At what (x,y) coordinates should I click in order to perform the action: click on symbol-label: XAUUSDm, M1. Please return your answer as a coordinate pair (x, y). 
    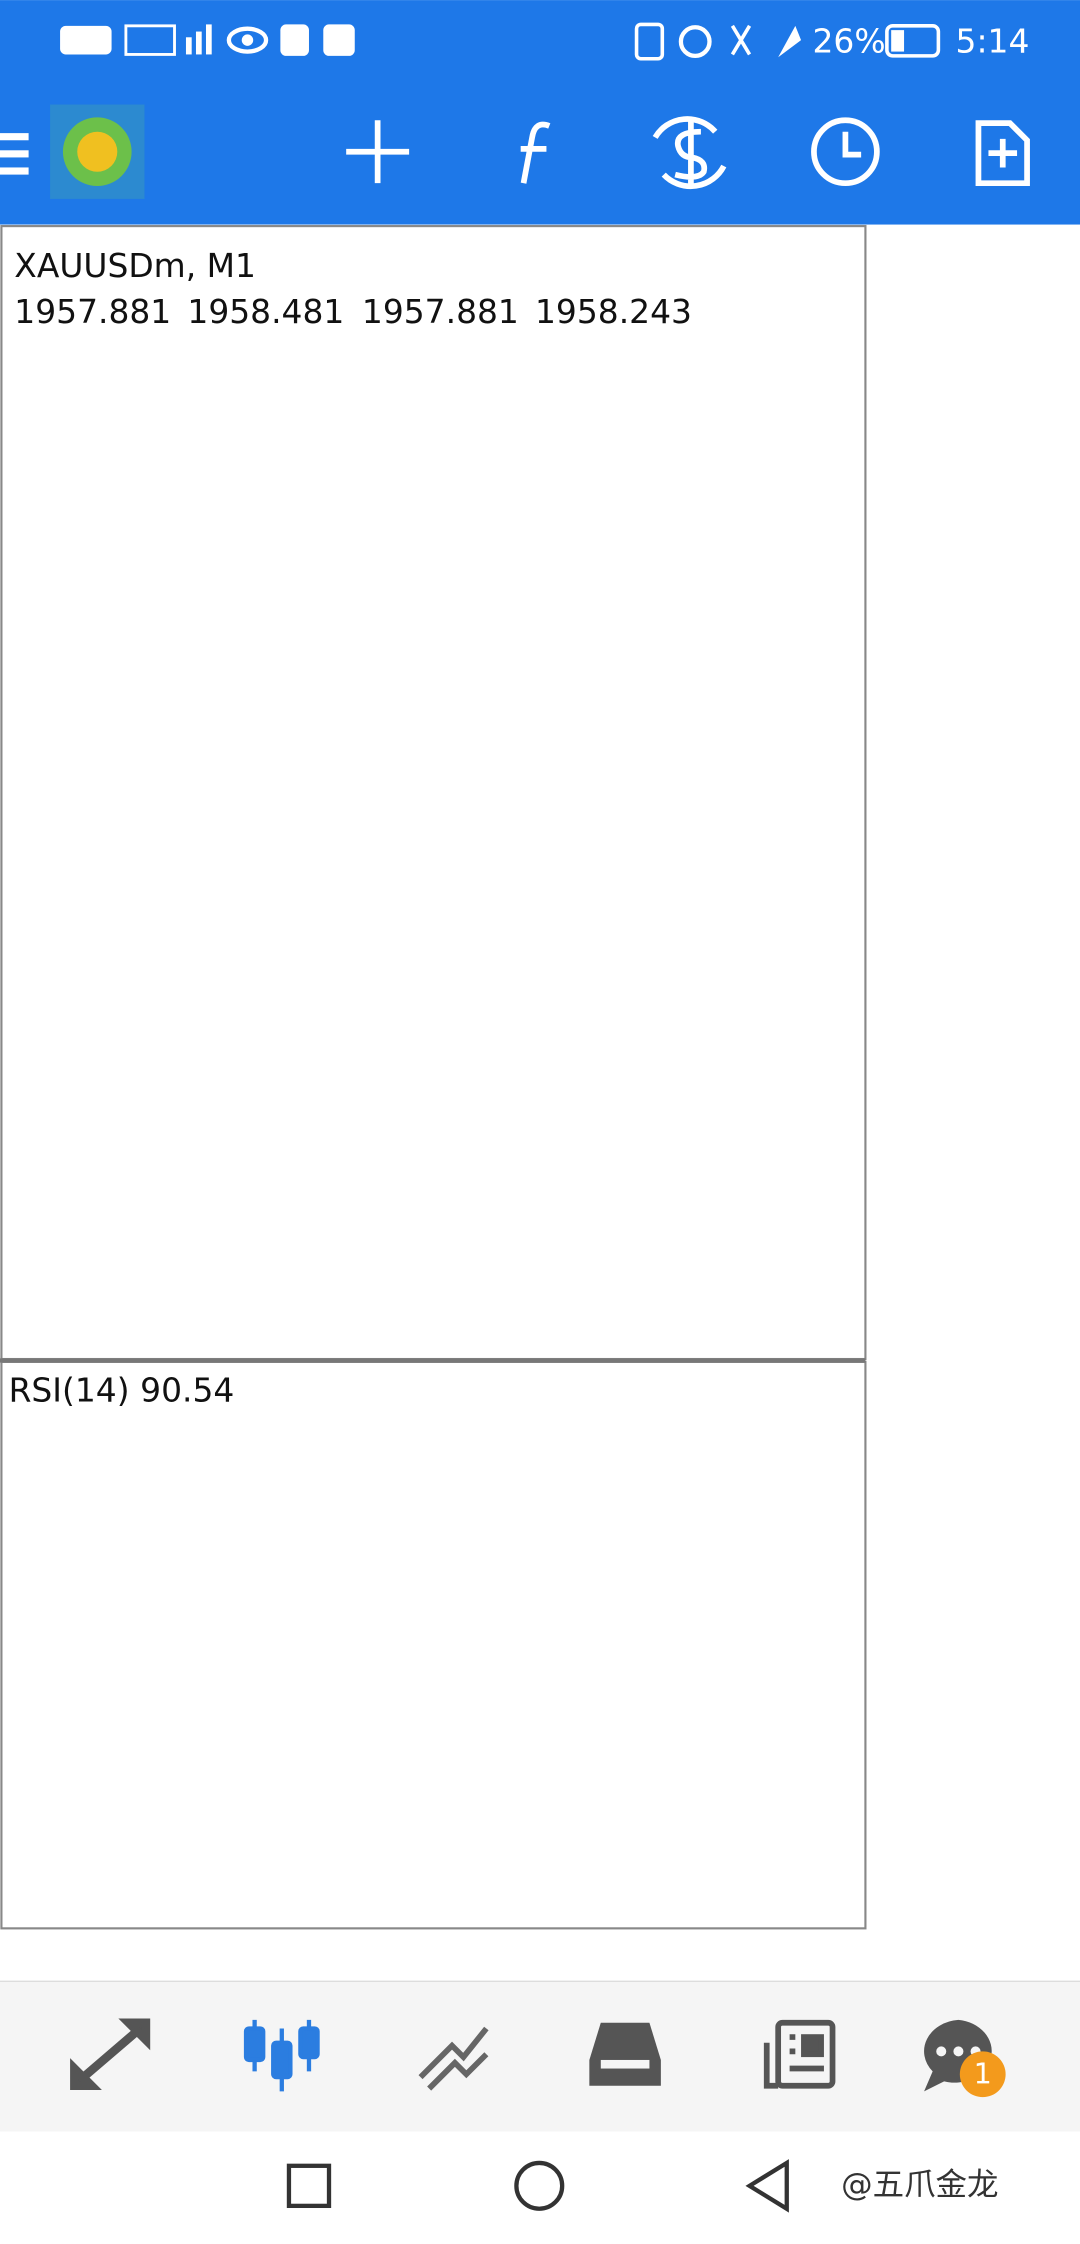
    Looking at the image, I should click on (135, 265).